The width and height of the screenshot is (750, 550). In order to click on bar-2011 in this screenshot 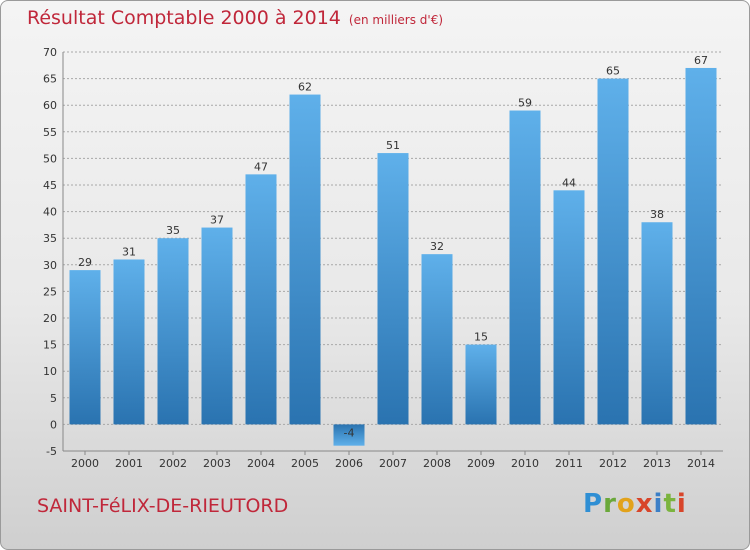, I will do `click(569, 307)`.